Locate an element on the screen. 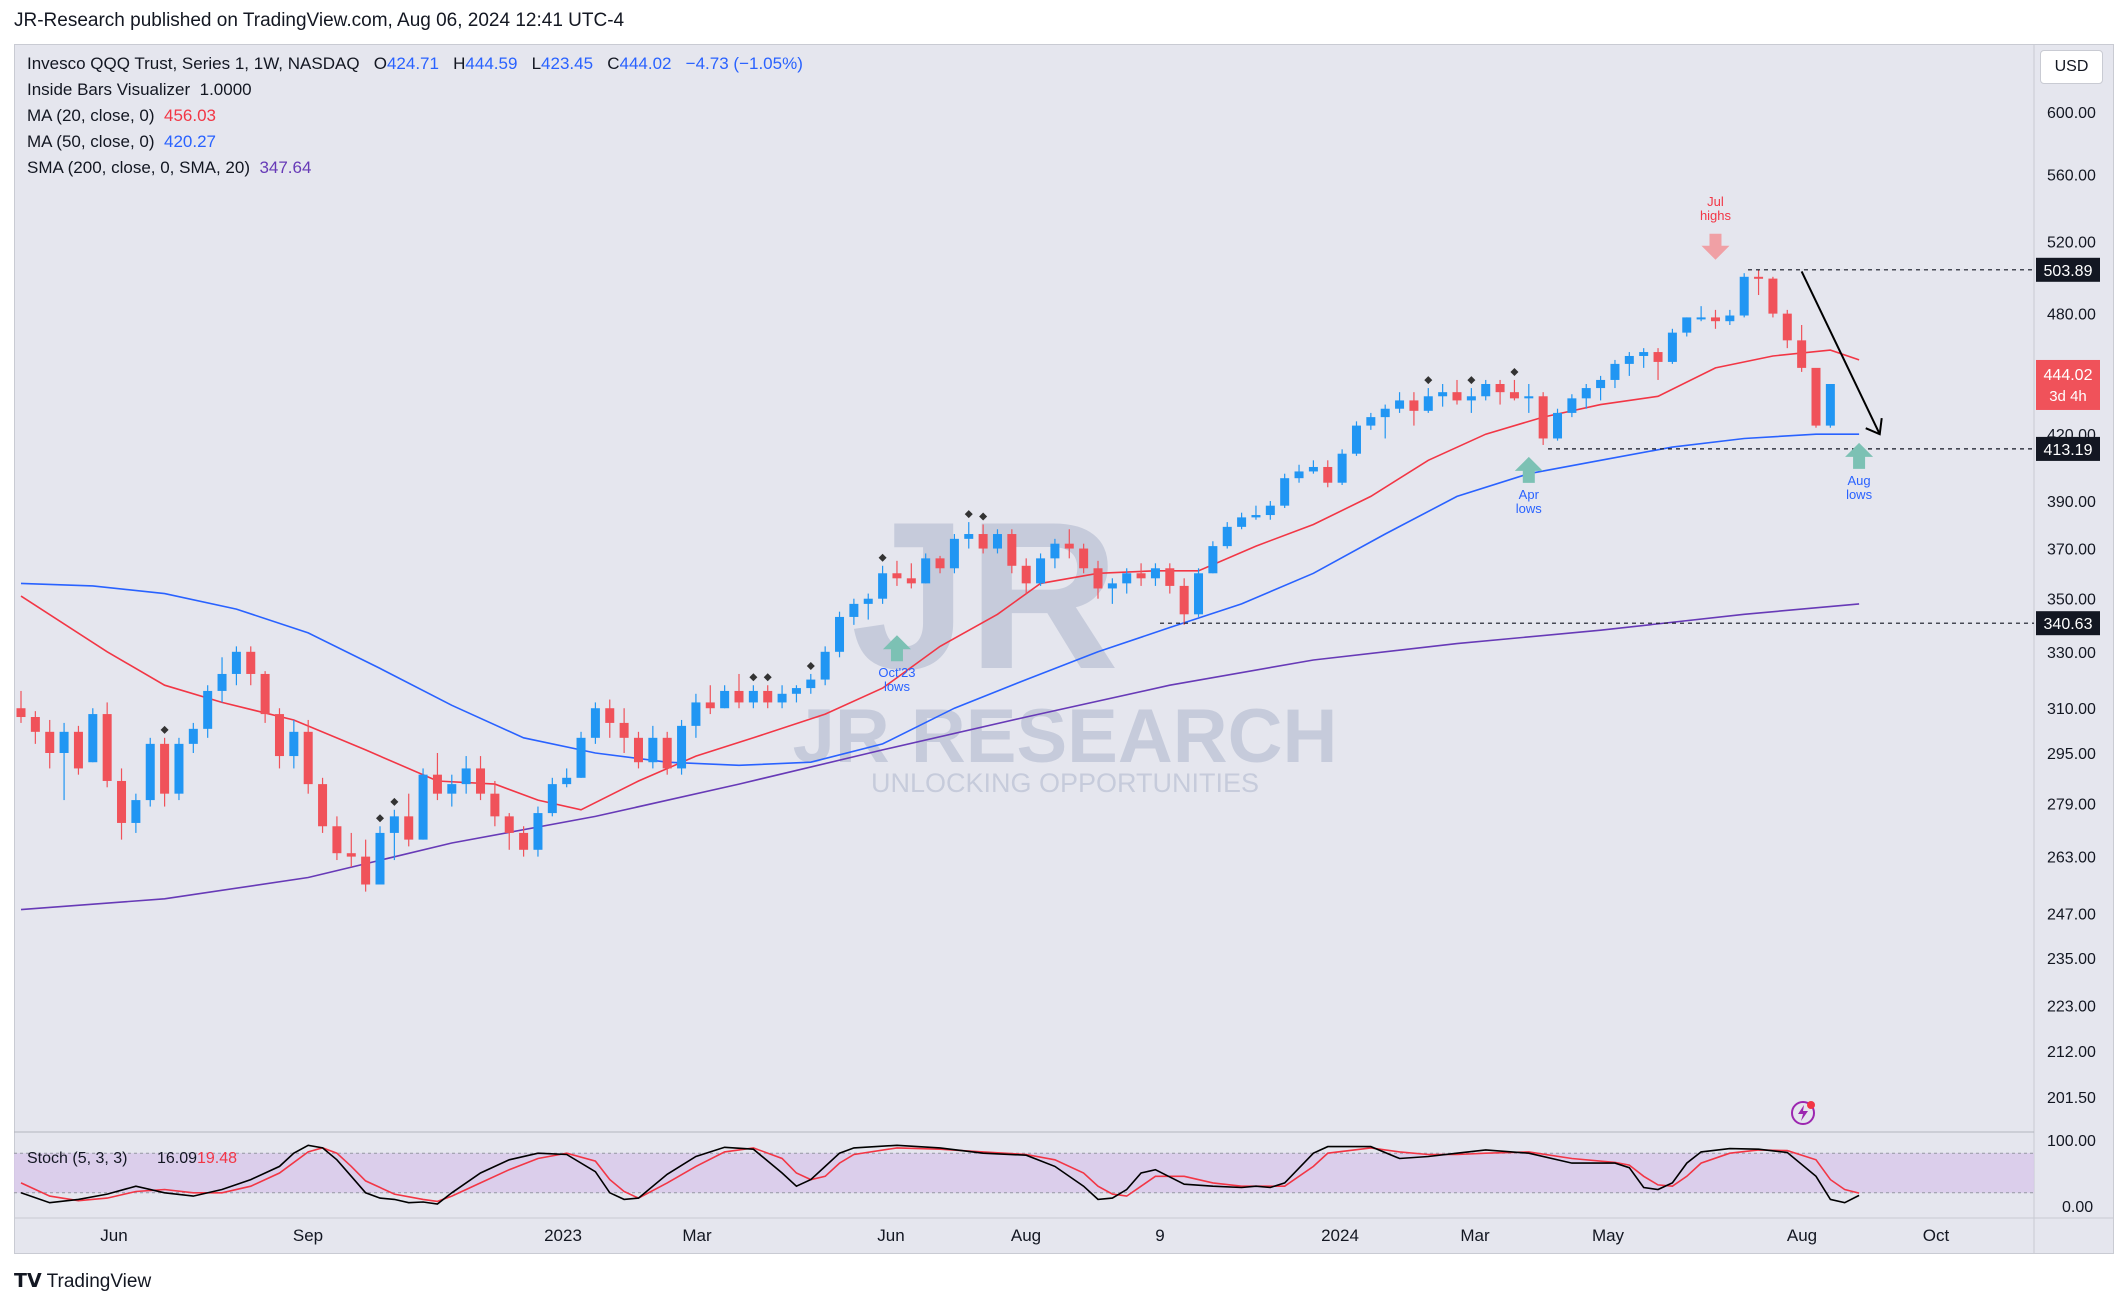 The height and width of the screenshot is (1309, 2127). jul-highs-label-line: highs is located at coordinates (1716, 215).